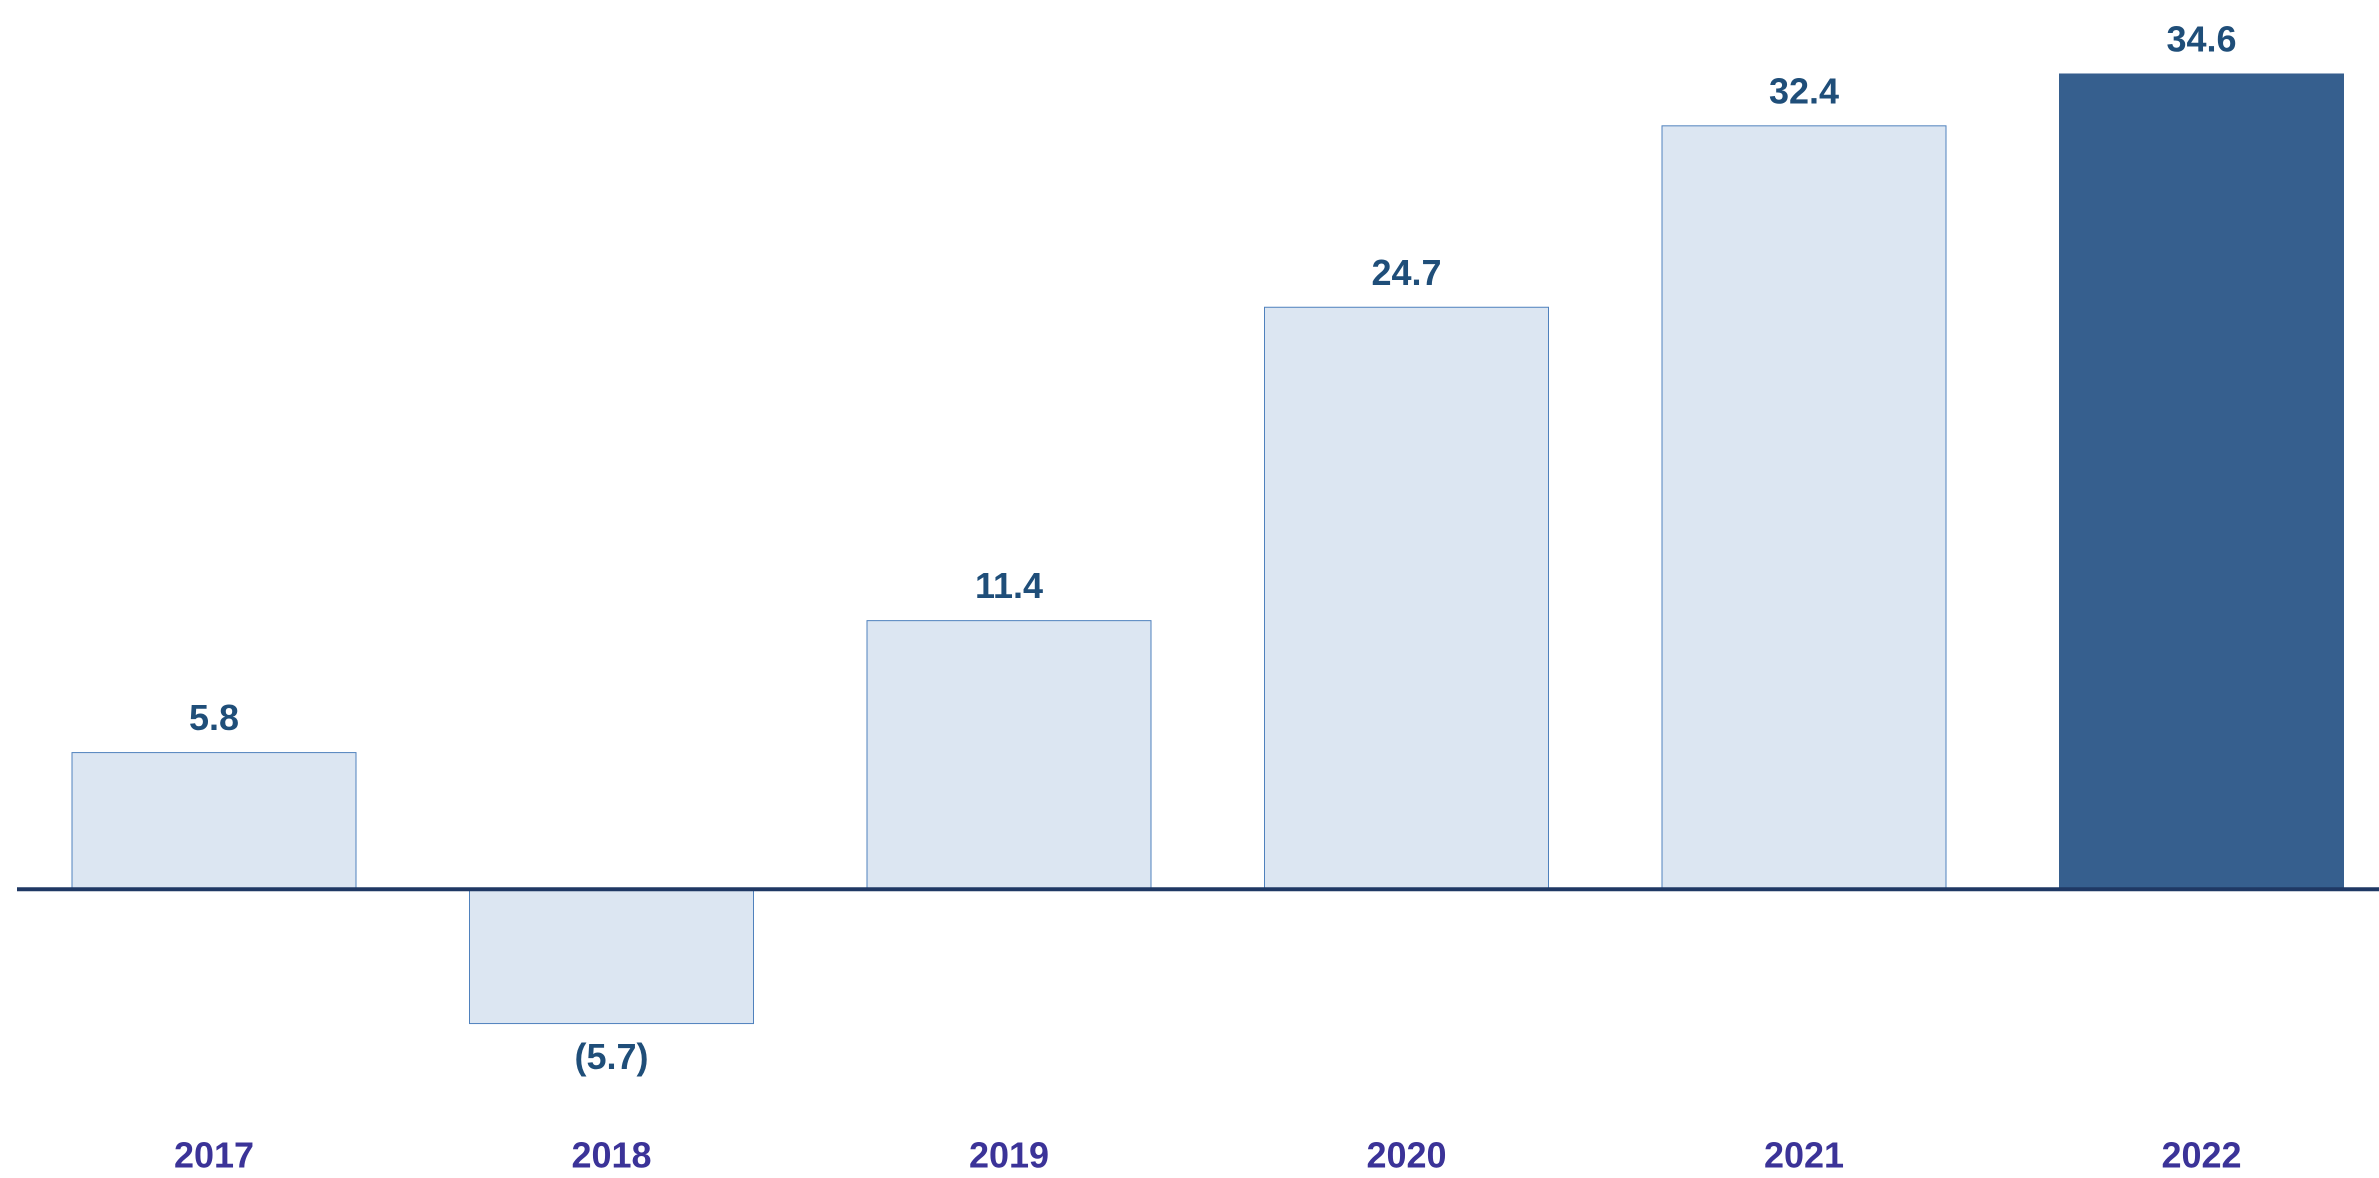 This screenshot has height=1178, width=2379. What do you see at coordinates (1406, 1155) in the screenshot?
I see `x-tick-label: 2020` at bounding box center [1406, 1155].